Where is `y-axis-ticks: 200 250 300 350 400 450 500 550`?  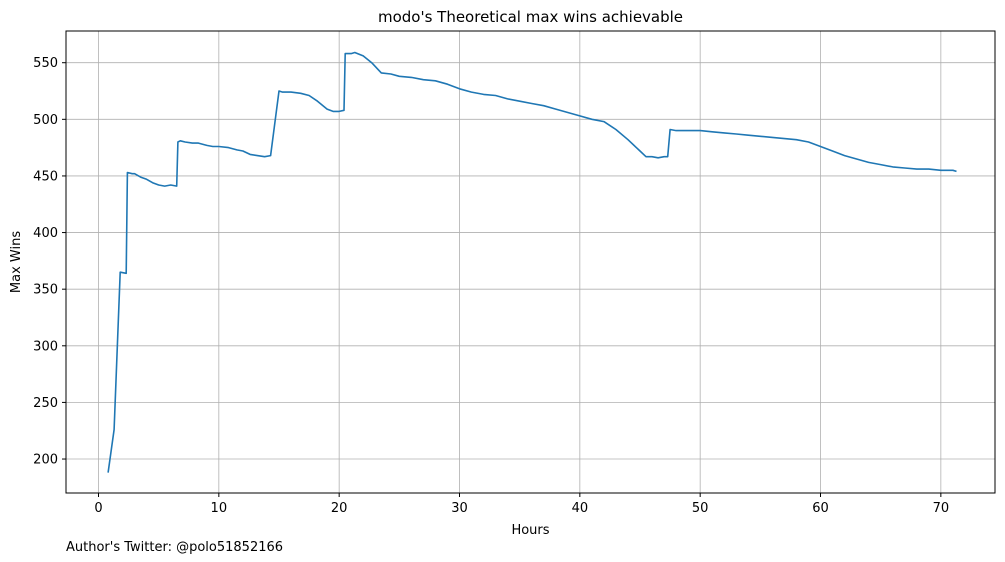 y-axis-ticks: 200 250 300 350 400 450 500 550 is located at coordinates (49, 262).